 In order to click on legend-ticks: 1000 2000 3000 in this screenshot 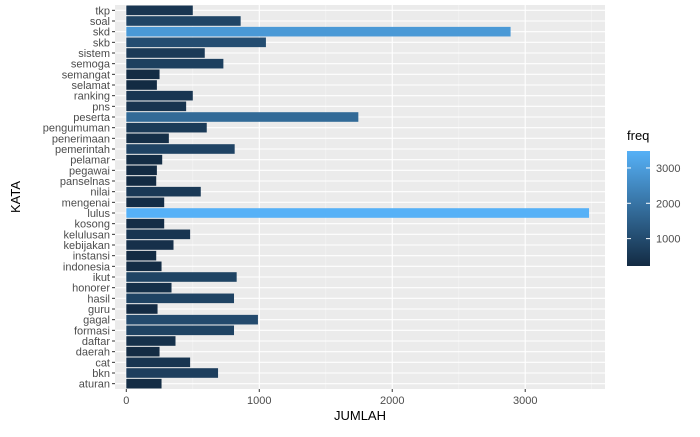, I will do `click(653, 204)`.